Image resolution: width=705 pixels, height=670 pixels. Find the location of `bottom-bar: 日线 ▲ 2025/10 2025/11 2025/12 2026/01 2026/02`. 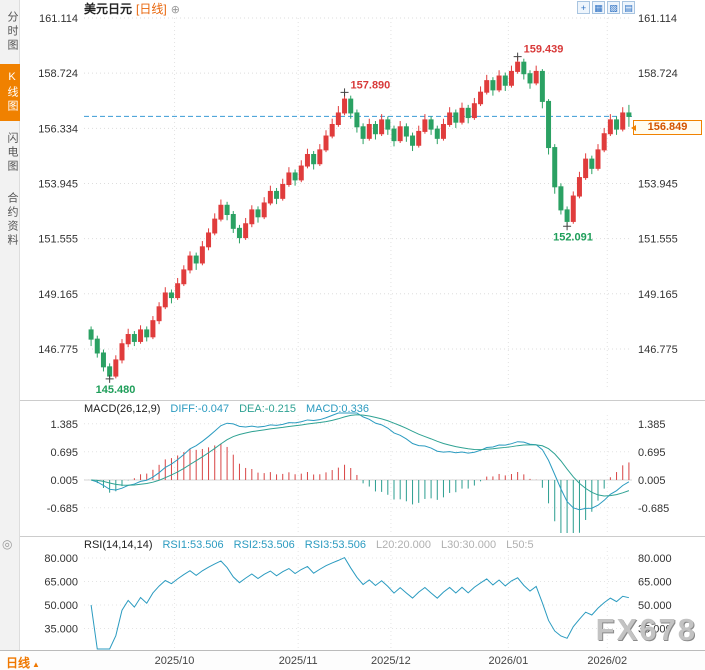

bottom-bar: 日线 ▲ 2025/10 2025/11 2025/12 2026/01 2026/02 is located at coordinates (352, 660).